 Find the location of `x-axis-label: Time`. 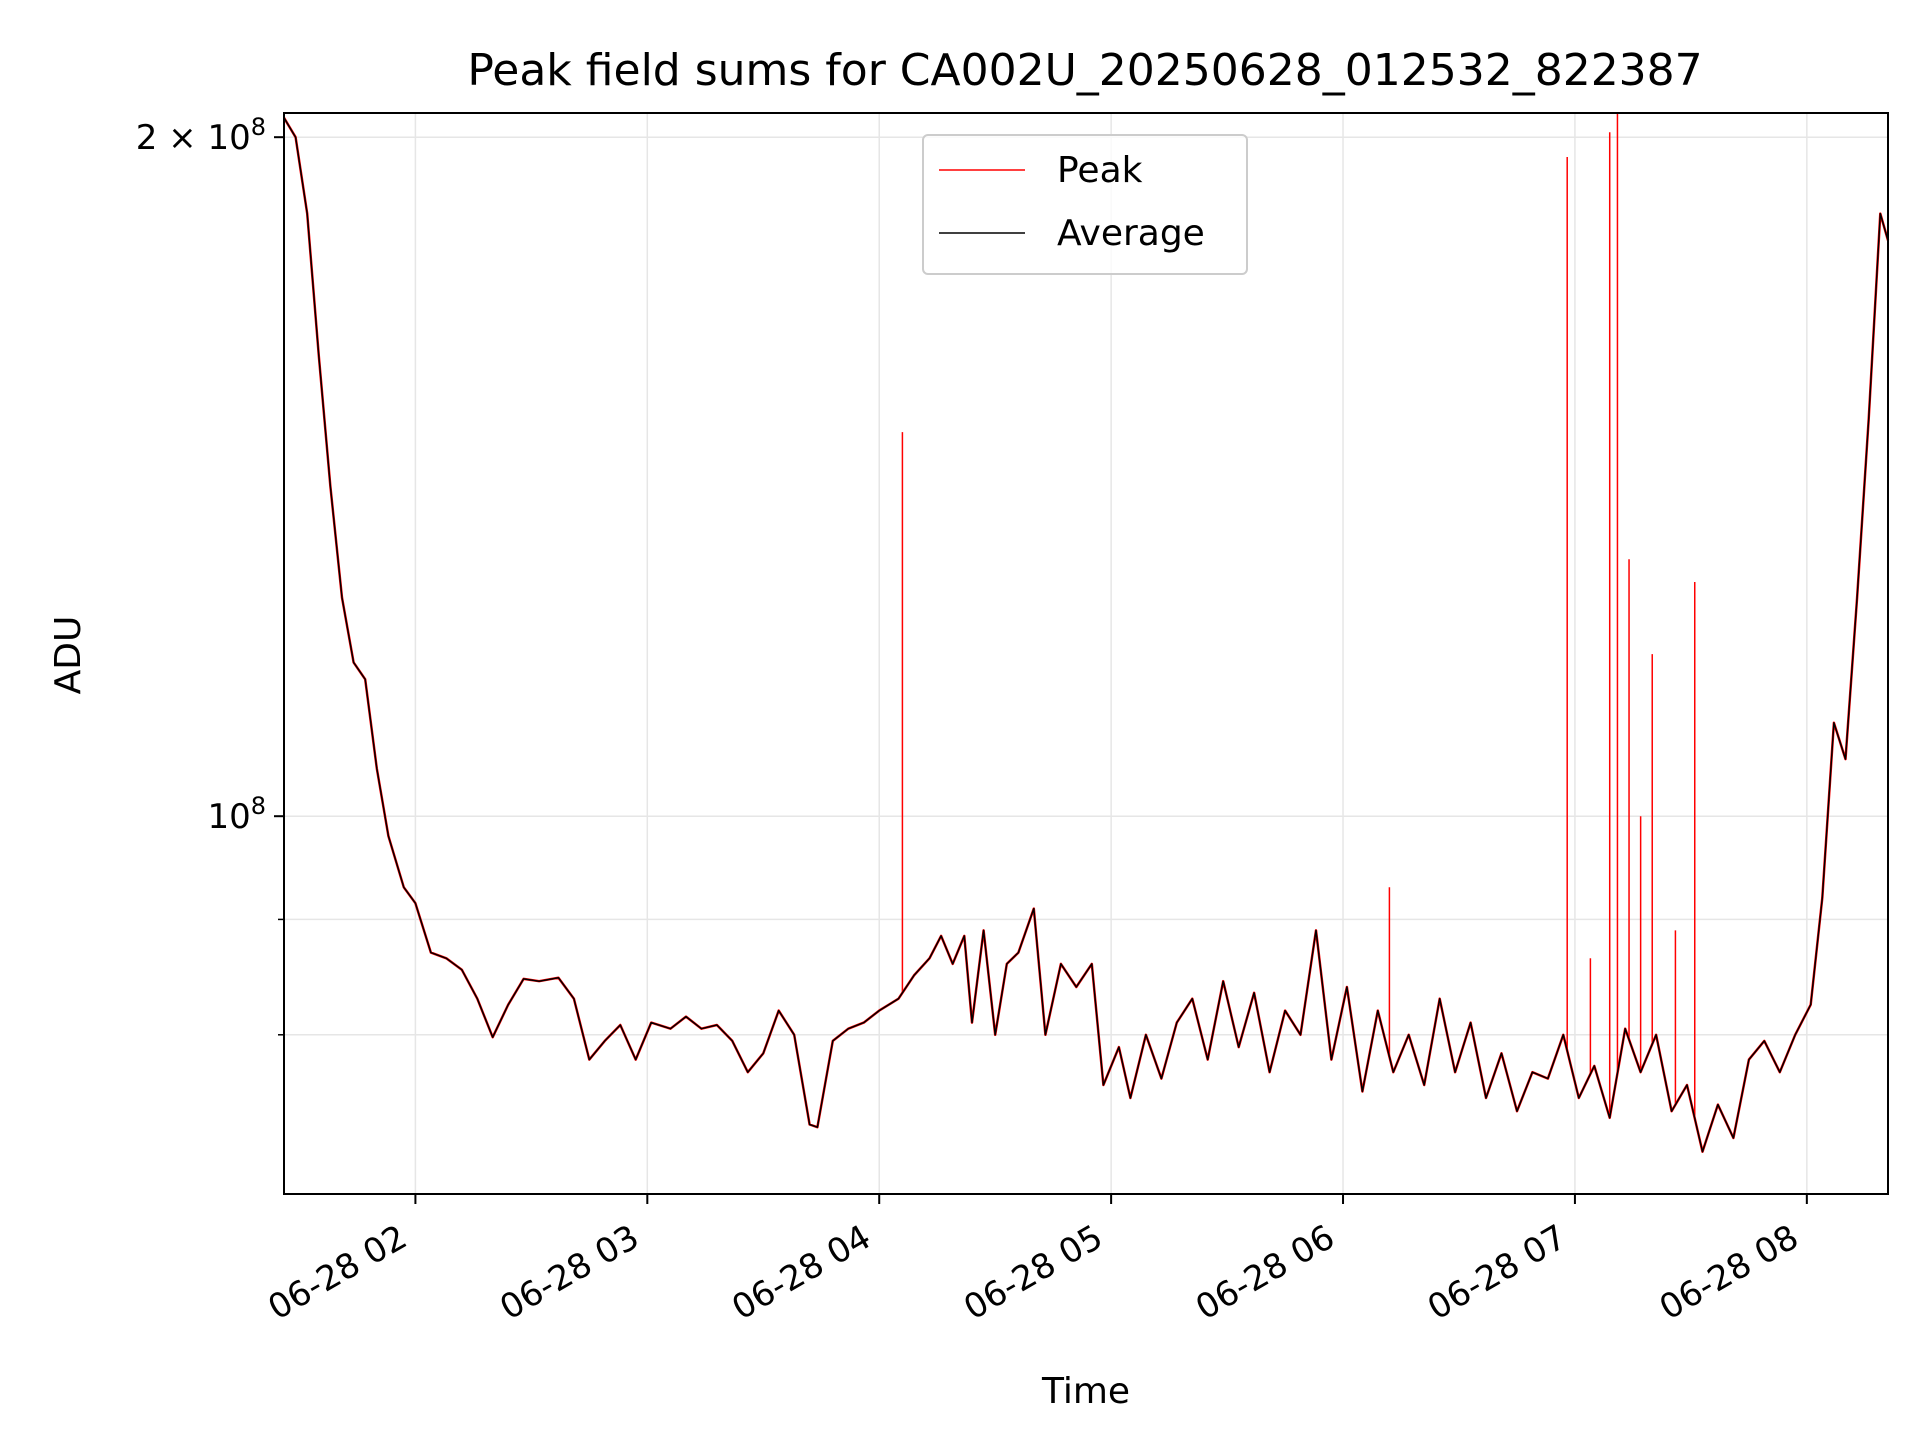

x-axis-label: Time is located at coordinates (1085, 1391).